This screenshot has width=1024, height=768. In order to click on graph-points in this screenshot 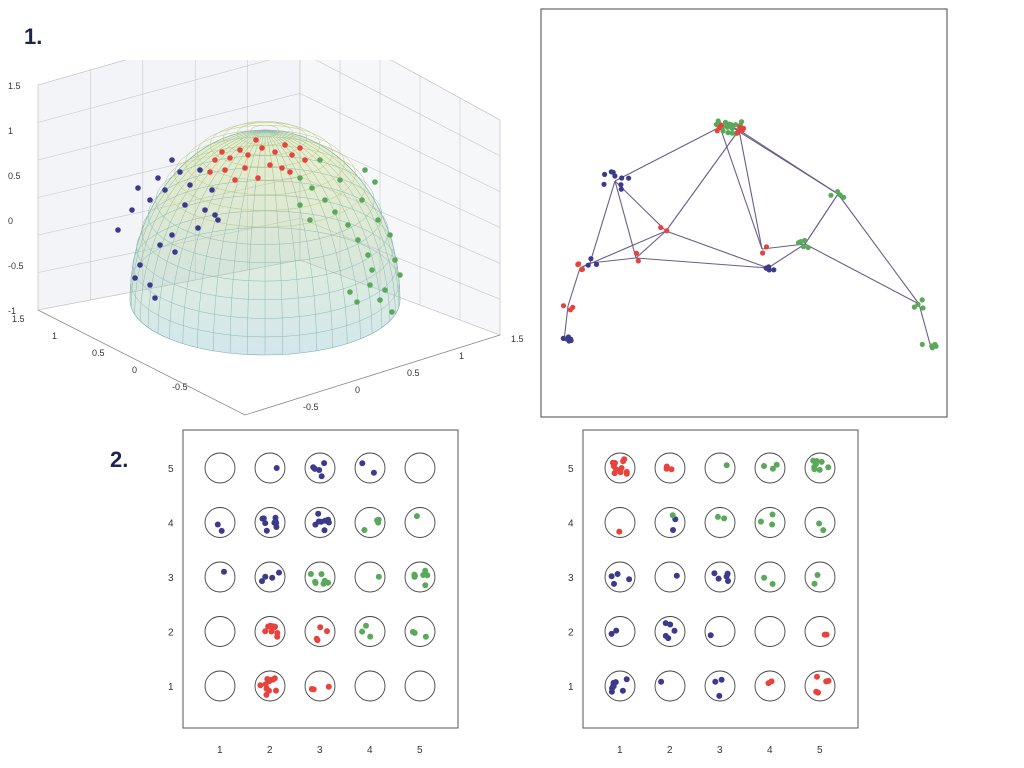, I will do `click(749, 234)`.